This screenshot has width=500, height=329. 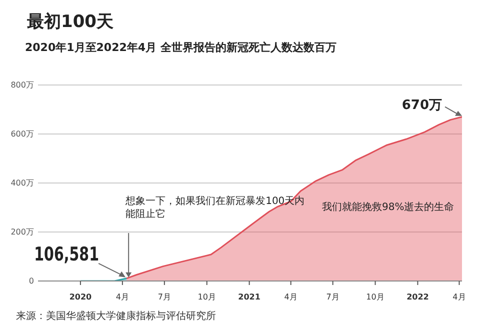 I want to click on annotation: 我们就能挽救98%逝去的生命, so click(x=388, y=207).